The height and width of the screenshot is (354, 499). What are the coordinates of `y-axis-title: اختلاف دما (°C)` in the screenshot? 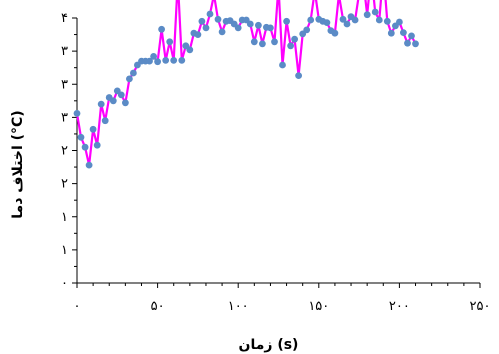 It's located at (18, 164).